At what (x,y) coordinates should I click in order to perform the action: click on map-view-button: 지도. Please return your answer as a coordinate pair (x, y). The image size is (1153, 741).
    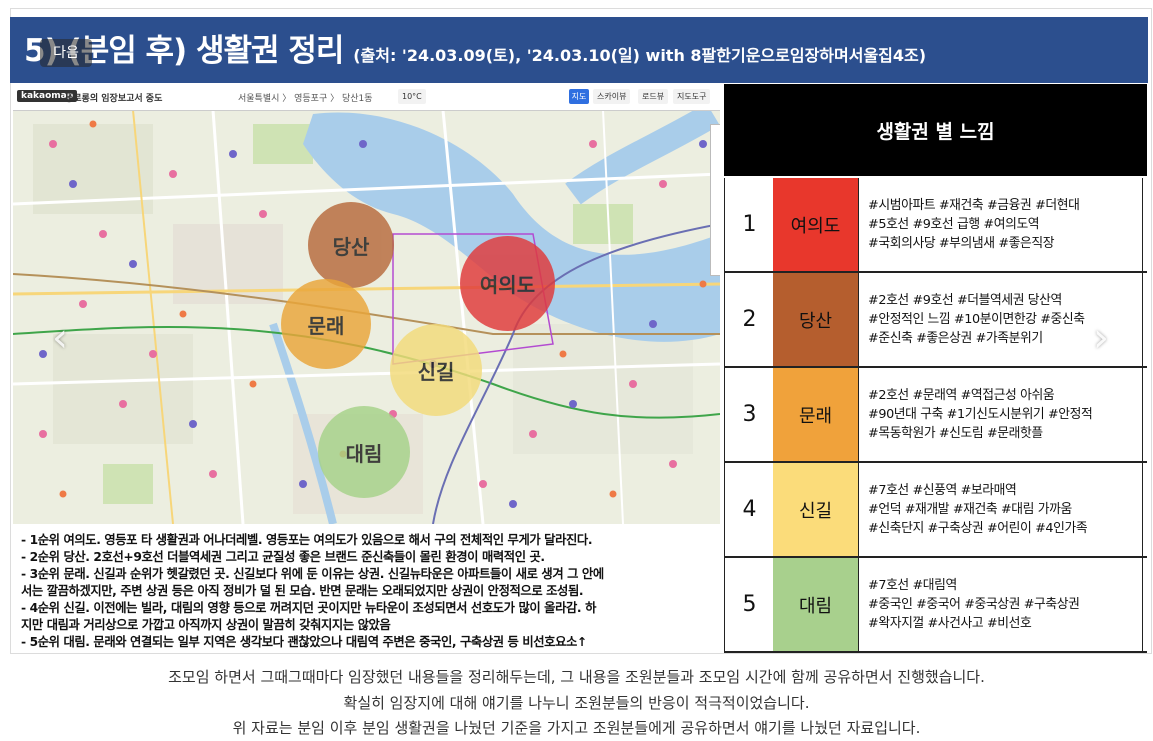
    Looking at the image, I should click on (579, 96).